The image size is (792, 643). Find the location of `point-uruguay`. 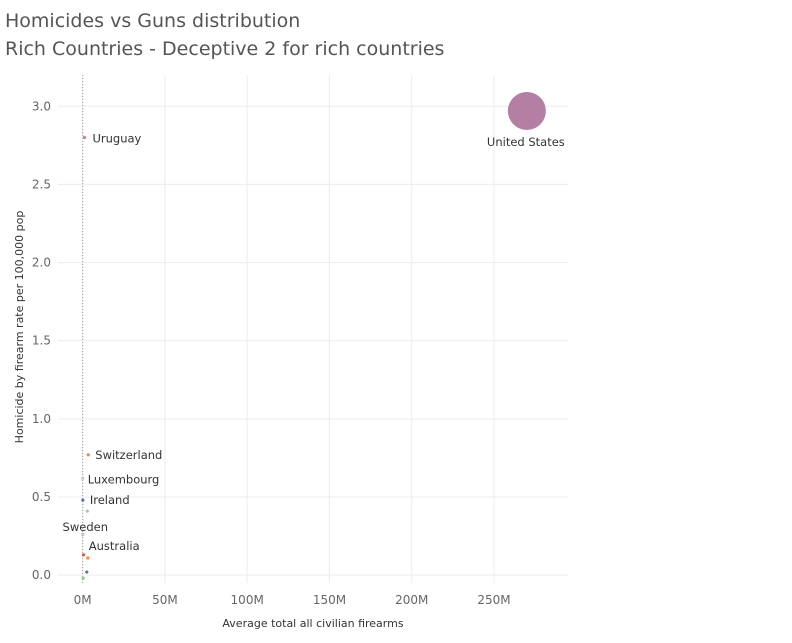

point-uruguay is located at coordinates (84, 137).